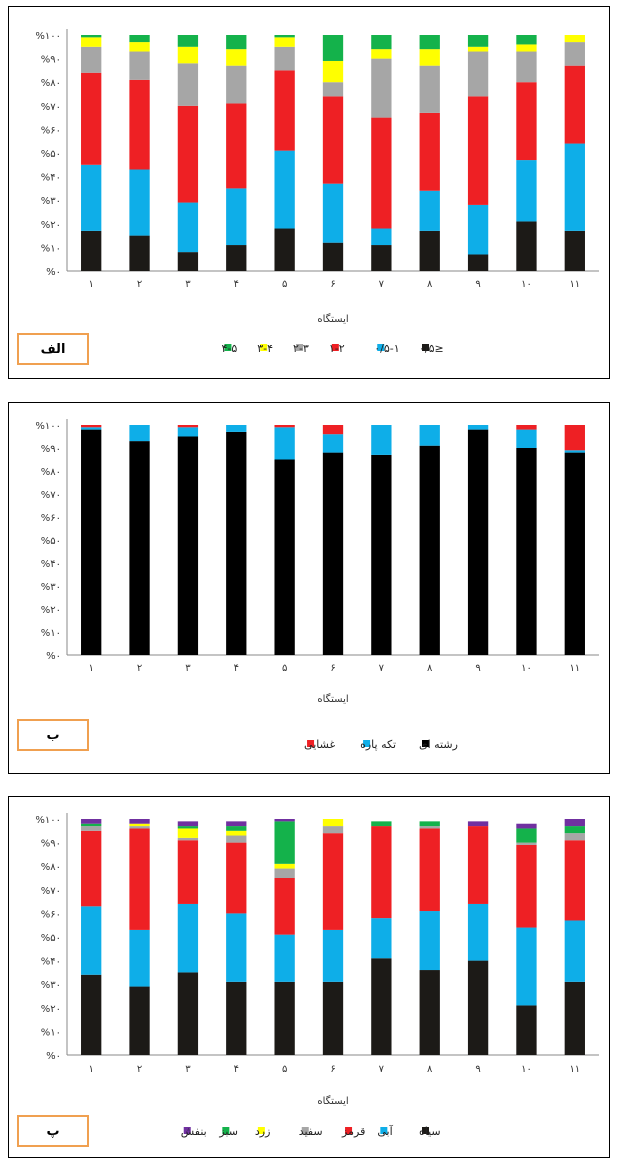 The width and height of the screenshot is (619, 1163). What do you see at coordinates (51, 564) in the screenshot?
I see `y-tick-label: %۴۰` at bounding box center [51, 564].